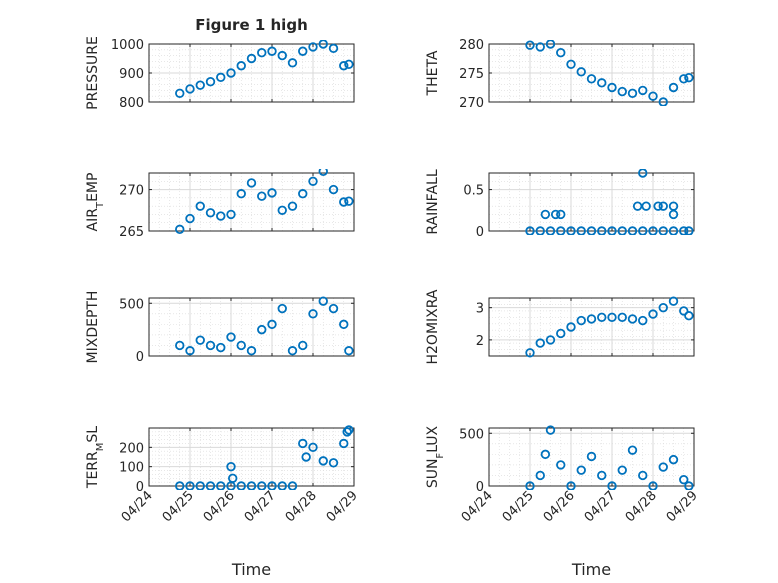  What do you see at coordinates (95, 457) in the screenshot?
I see `y-axis-label: TERRMSL` at bounding box center [95, 457].